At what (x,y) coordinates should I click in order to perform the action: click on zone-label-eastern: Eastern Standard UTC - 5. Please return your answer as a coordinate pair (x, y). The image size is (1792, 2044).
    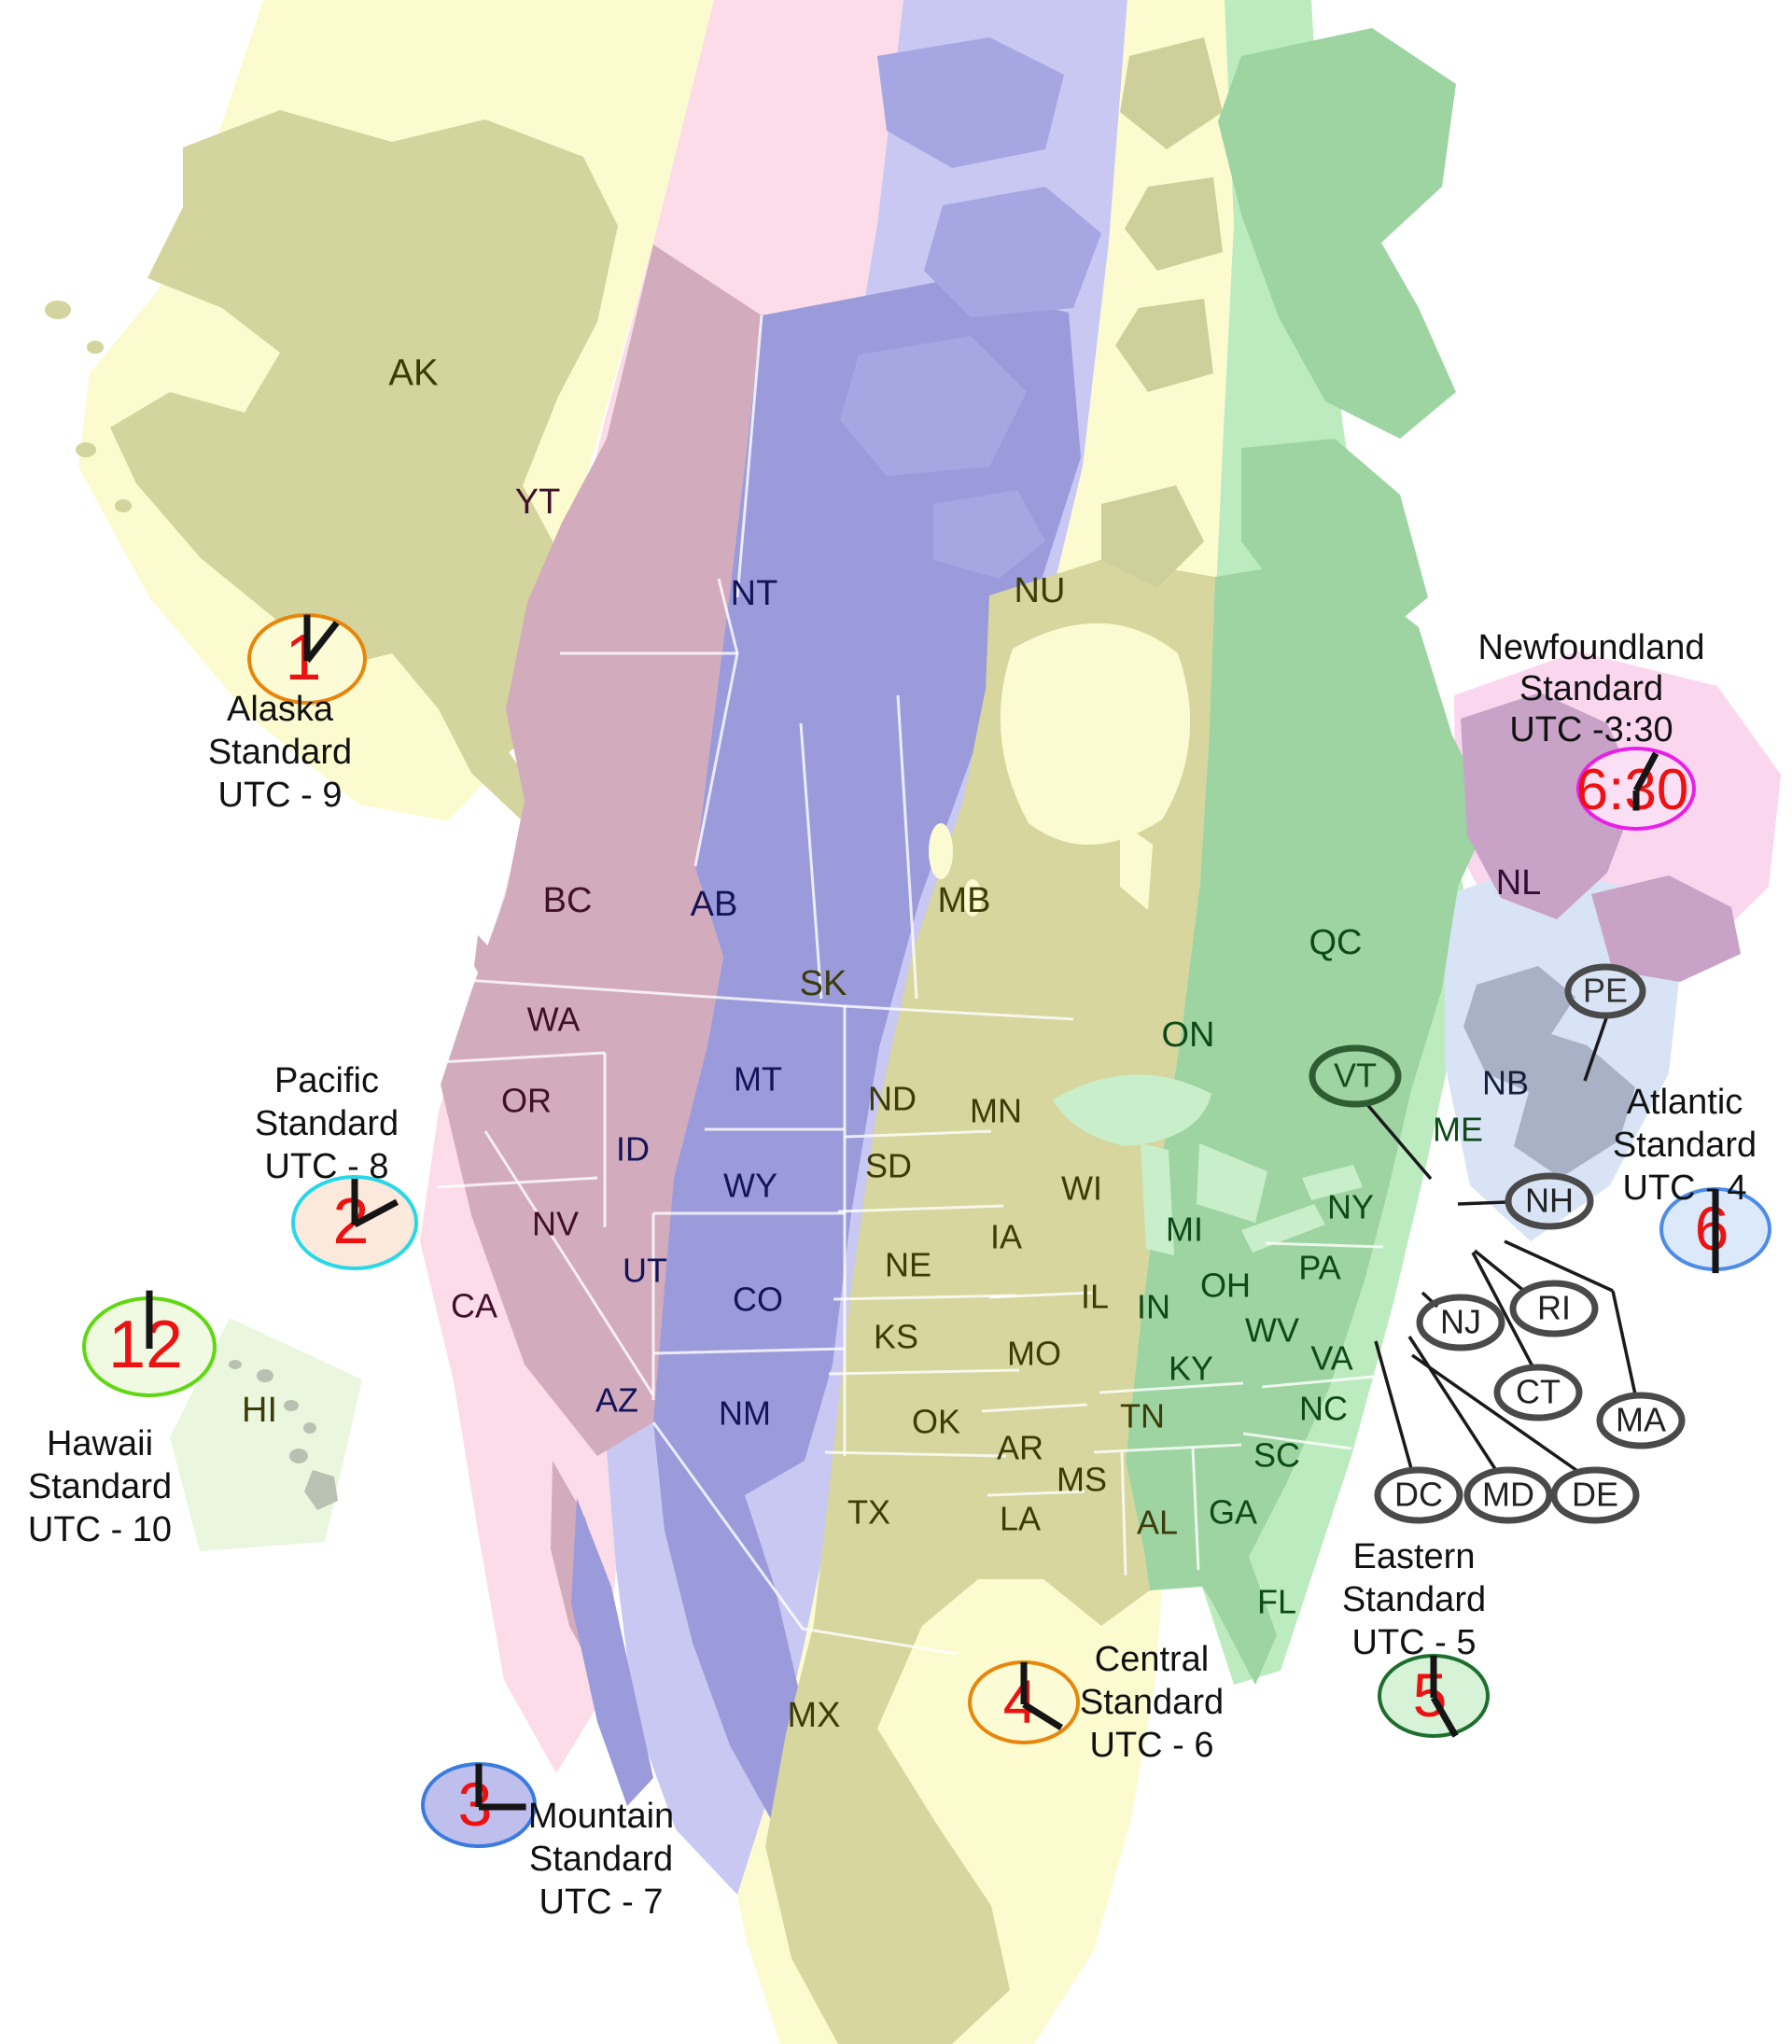
    Looking at the image, I should click on (1414, 1599).